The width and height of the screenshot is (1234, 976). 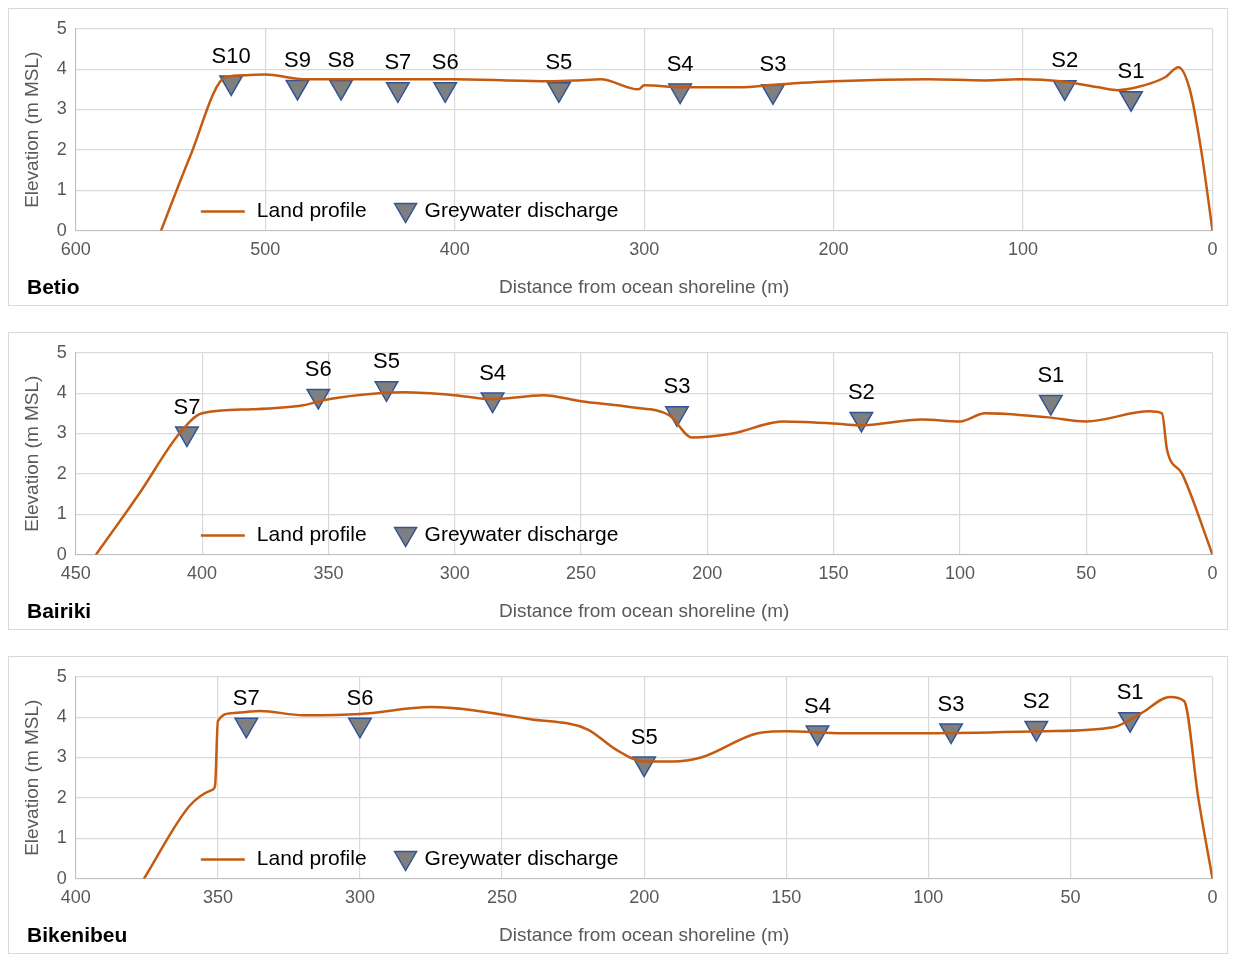 I want to click on text: Bairiki, so click(x=59, y=611).